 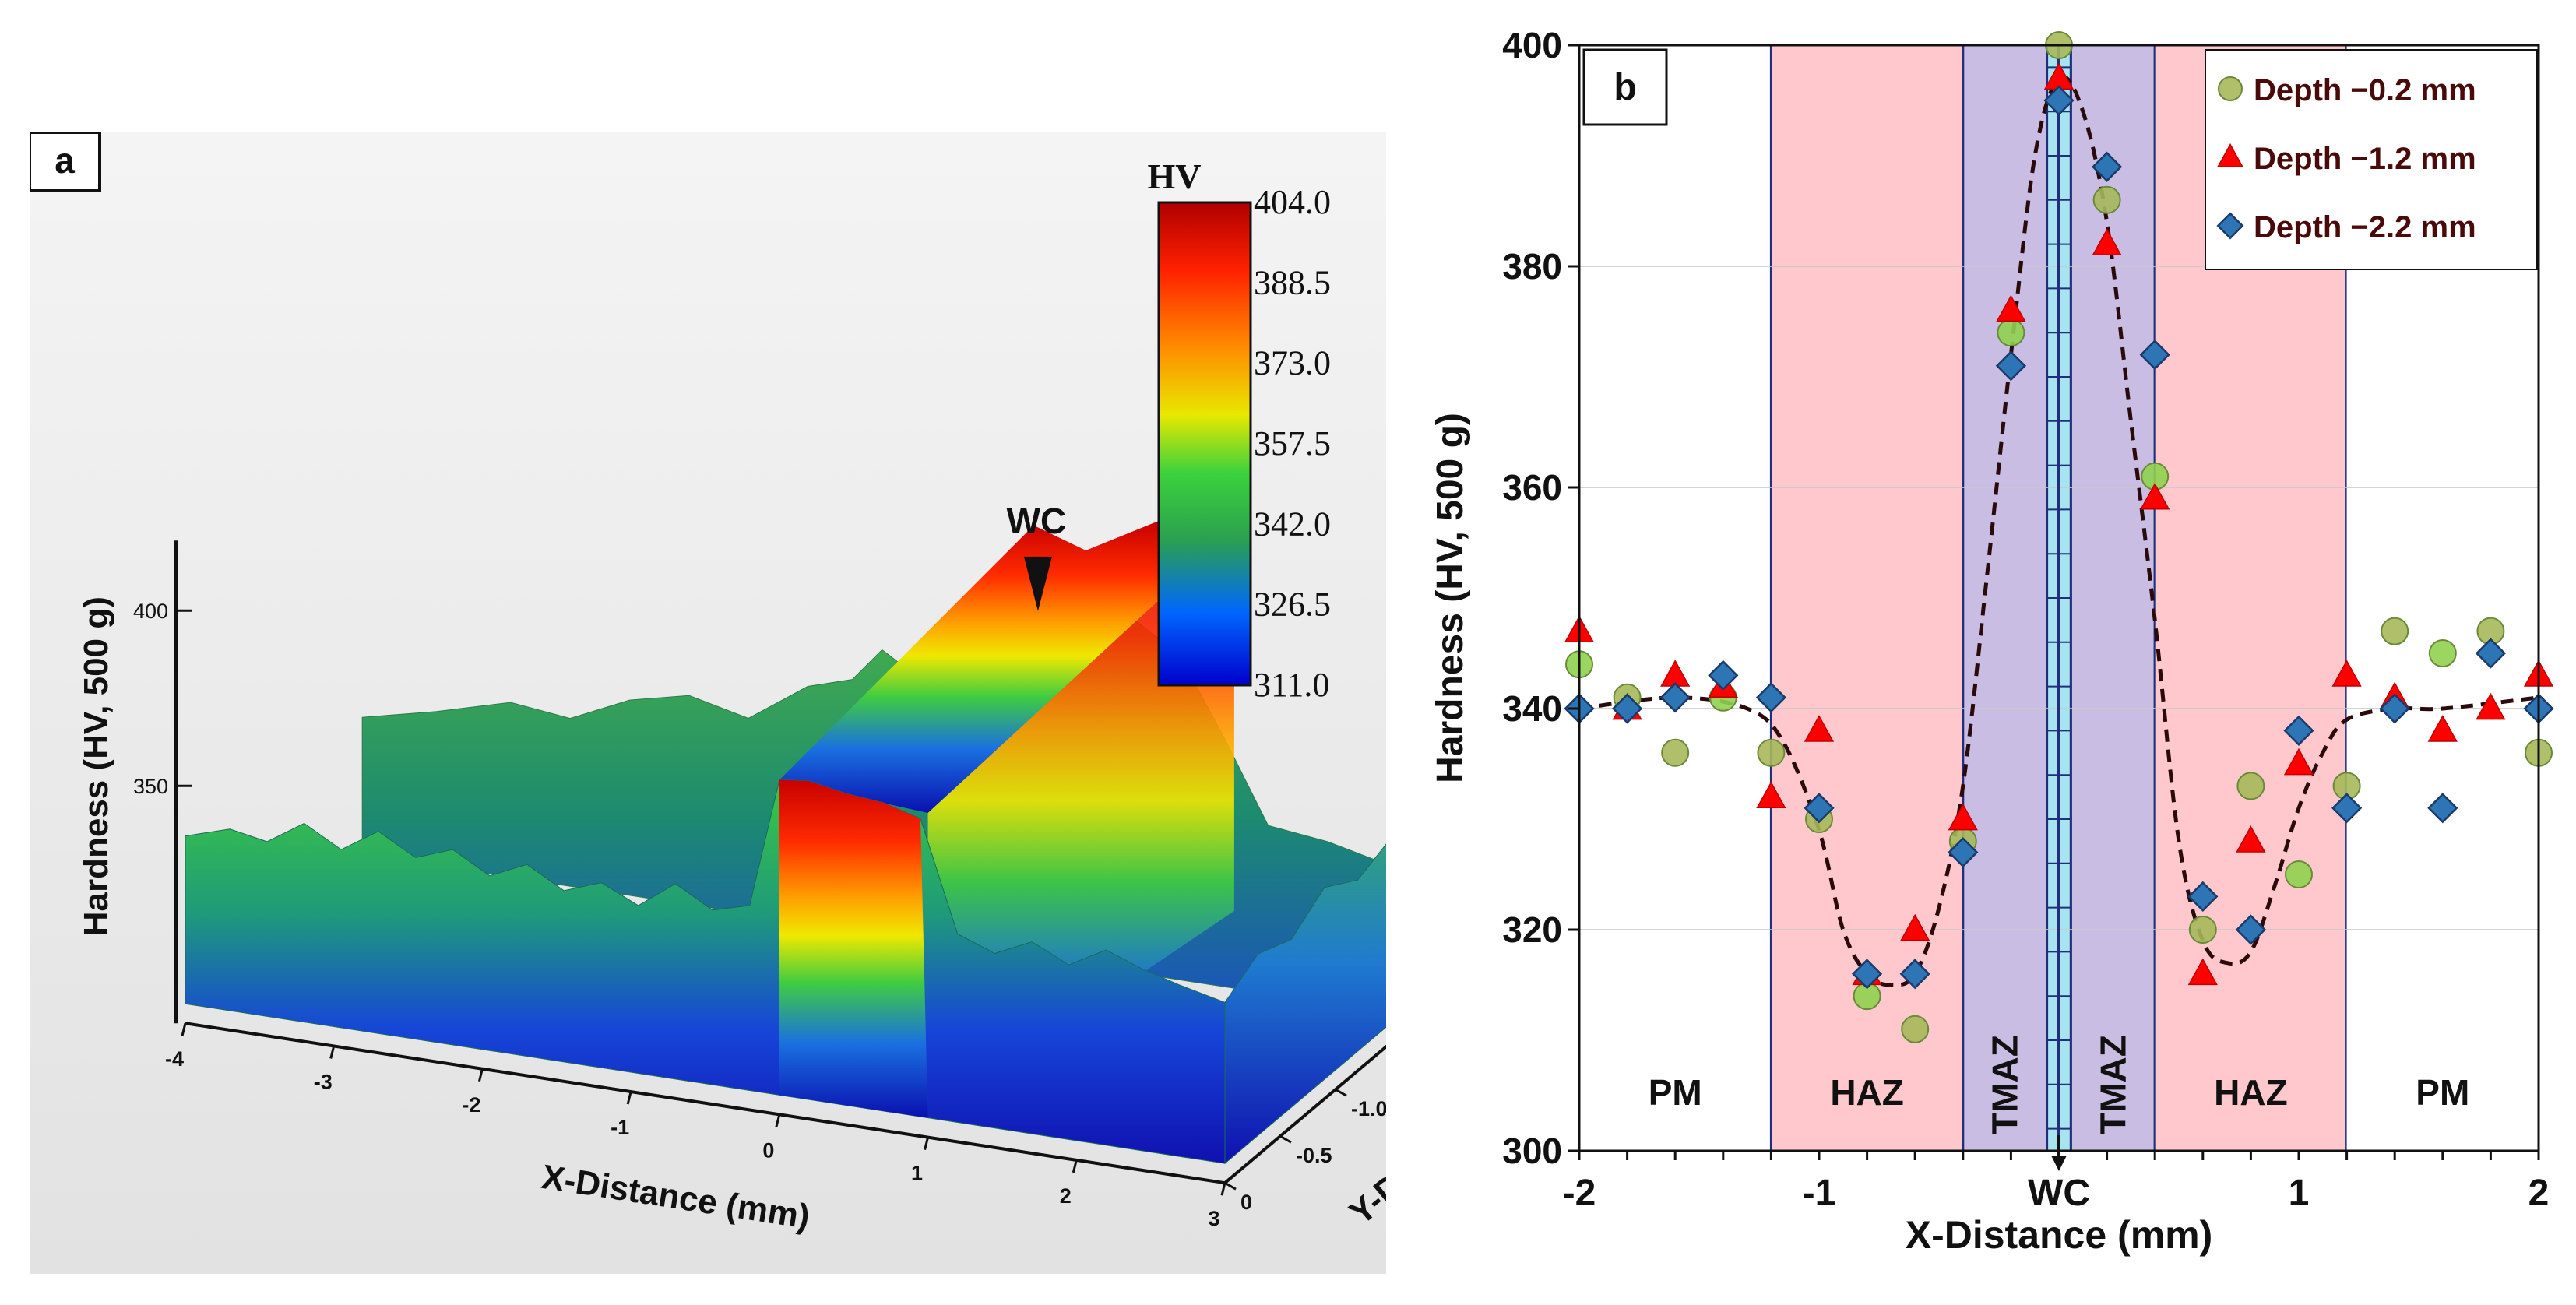 What do you see at coordinates (1006, 668) in the screenshot?
I see `surface-ridge-top` at bounding box center [1006, 668].